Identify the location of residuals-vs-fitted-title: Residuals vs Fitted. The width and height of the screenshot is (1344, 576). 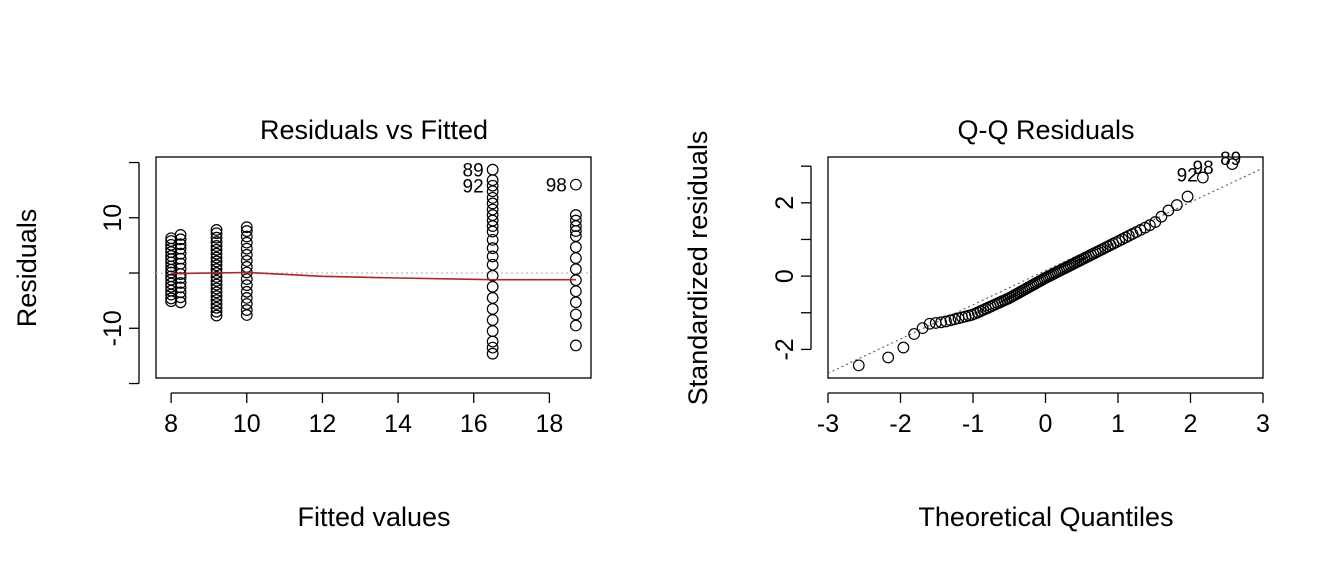
(374, 130).